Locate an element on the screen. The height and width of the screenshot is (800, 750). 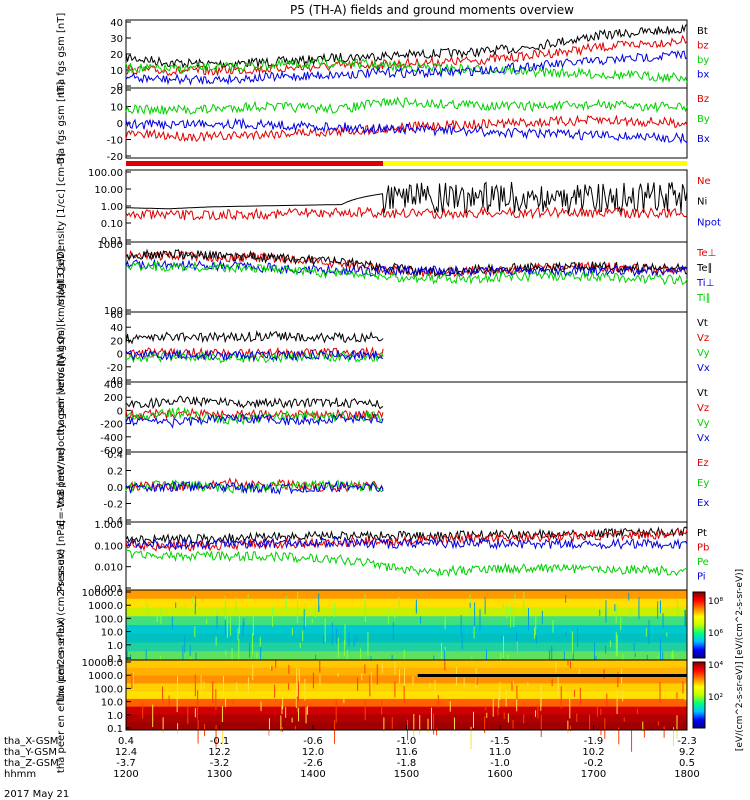
legend-label: Te∥ is located at coordinates (704, 268).